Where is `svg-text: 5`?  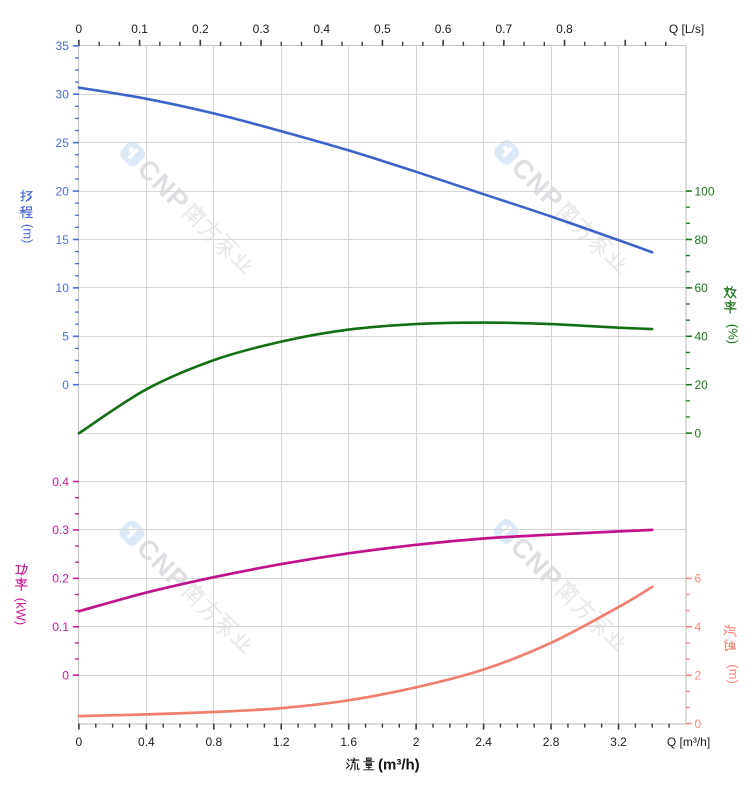 svg-text: 5 is located at coordinates (65, 337).